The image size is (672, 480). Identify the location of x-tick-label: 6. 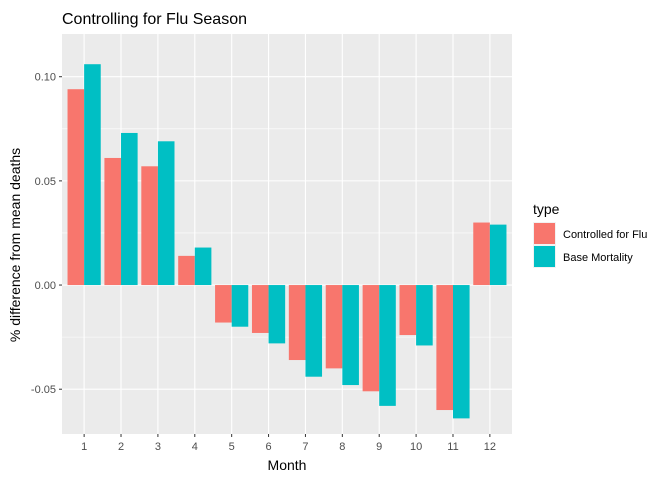
(268, 447).